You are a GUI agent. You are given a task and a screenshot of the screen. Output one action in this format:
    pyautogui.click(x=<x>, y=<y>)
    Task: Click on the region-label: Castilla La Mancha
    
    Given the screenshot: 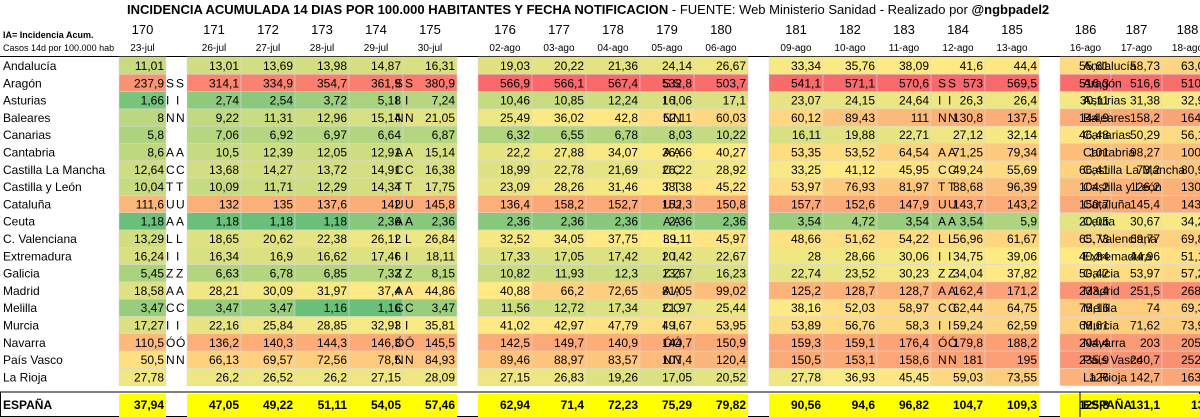 What is the action you would take?
    pyautogui.click(x=54, y=170)
    